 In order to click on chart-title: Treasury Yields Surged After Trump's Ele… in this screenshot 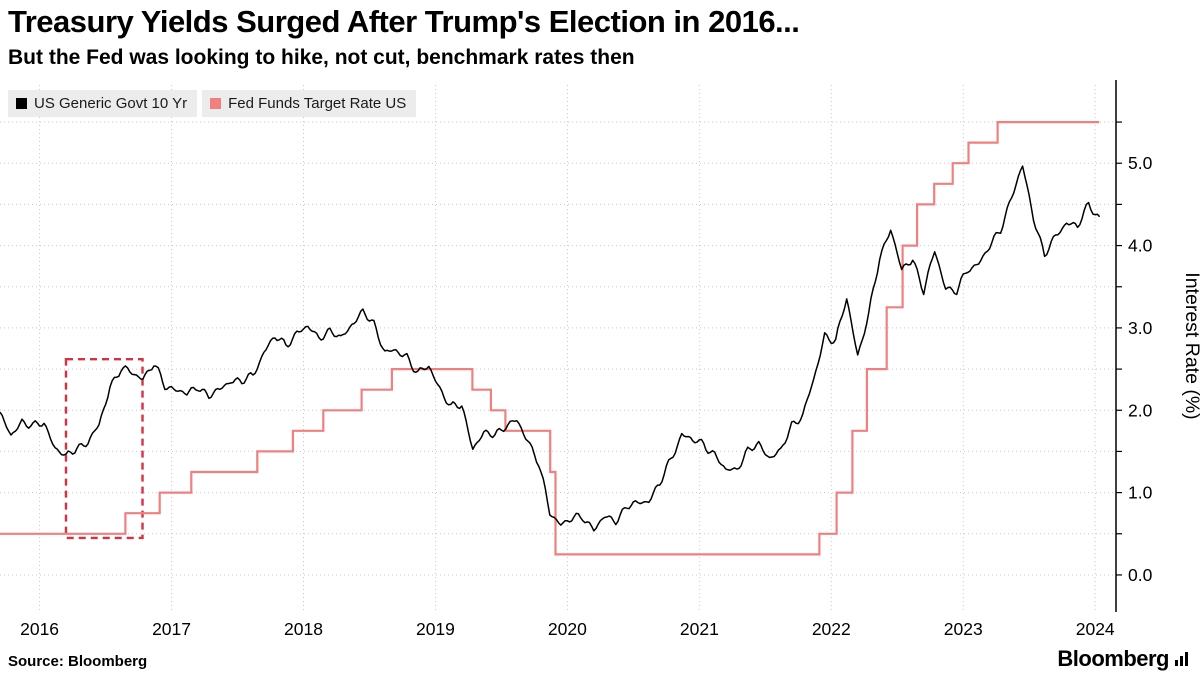, I will do `click(404, 21)`.